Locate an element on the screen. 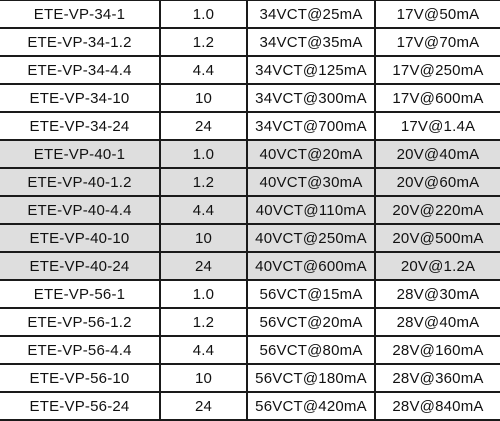  table-row: ETE-VP-40-1.2 1.2 40VCT@30mA 20V@60mA is located at coordinates (250, 182).